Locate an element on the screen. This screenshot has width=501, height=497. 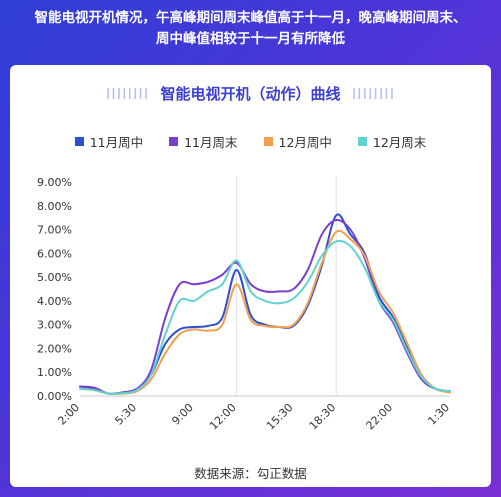
legend-label-2: 12月周中 is located at coordinates (305, 142).